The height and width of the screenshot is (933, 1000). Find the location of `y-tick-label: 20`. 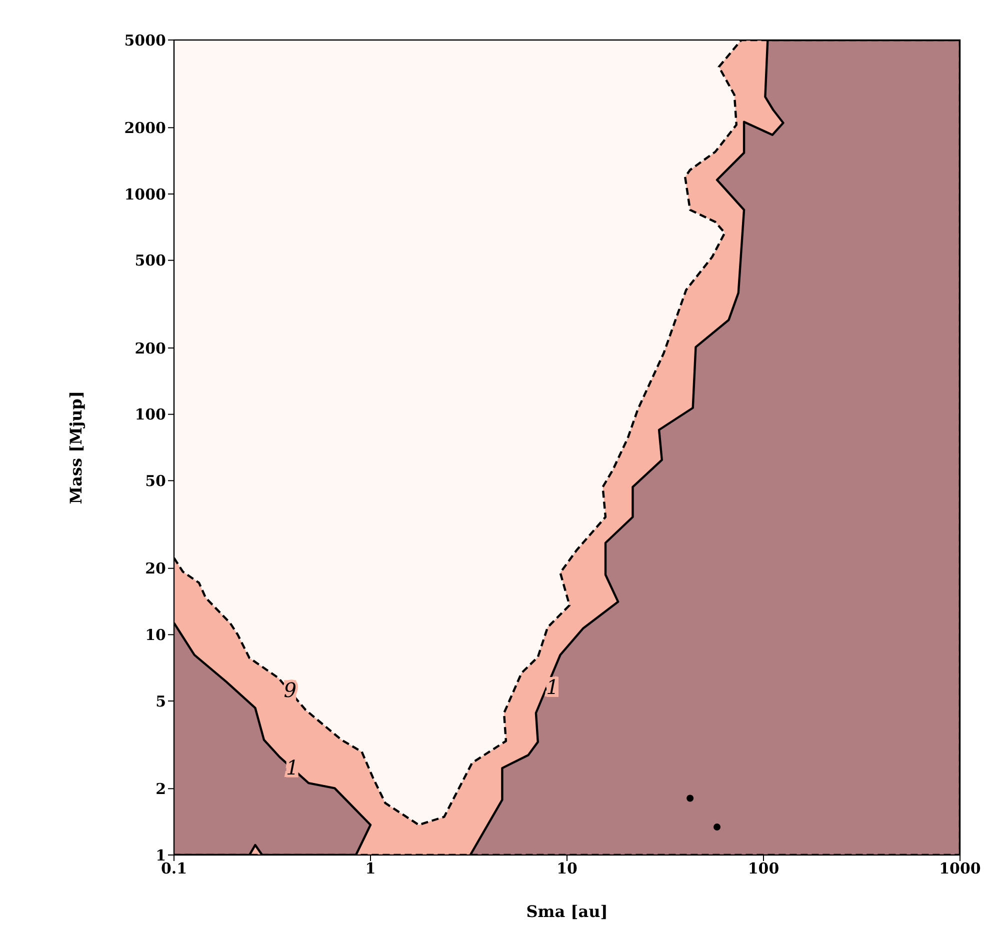

y-tick-label: 20 is located at coordinates (155, 569).